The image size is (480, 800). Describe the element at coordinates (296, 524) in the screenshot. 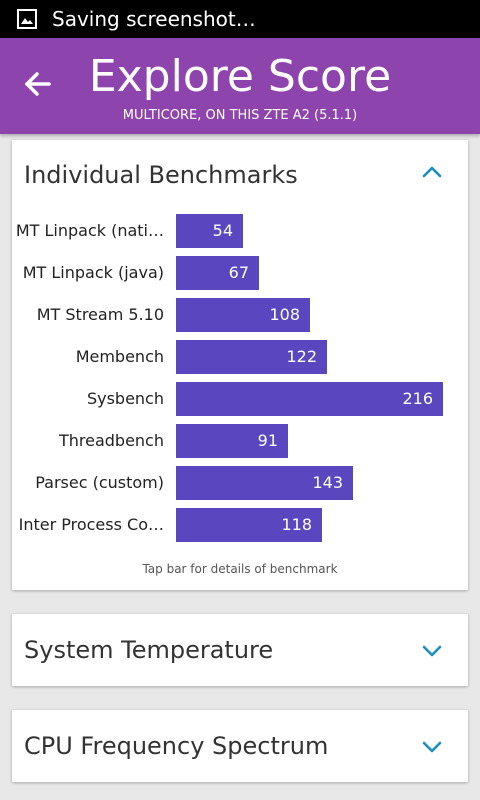

I see `benchmark-value: 118` at that location.